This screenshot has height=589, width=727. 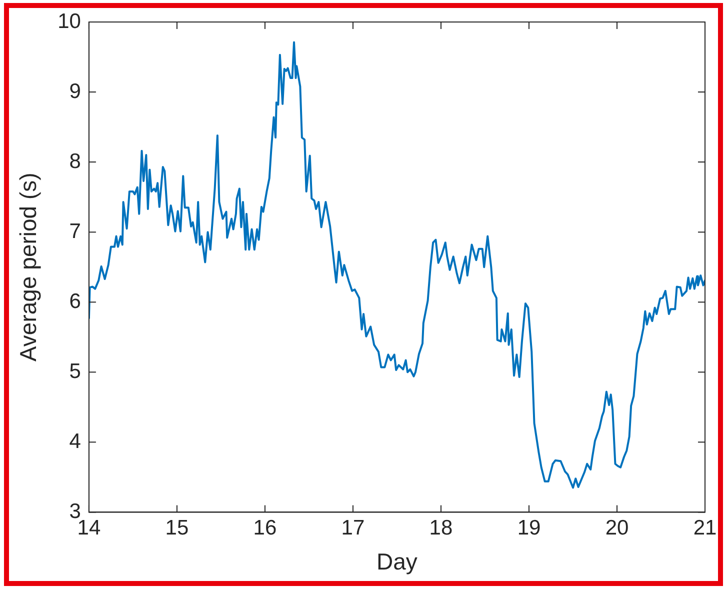 I want to click on y-tick-label: 9, so click(x=75, y=91).